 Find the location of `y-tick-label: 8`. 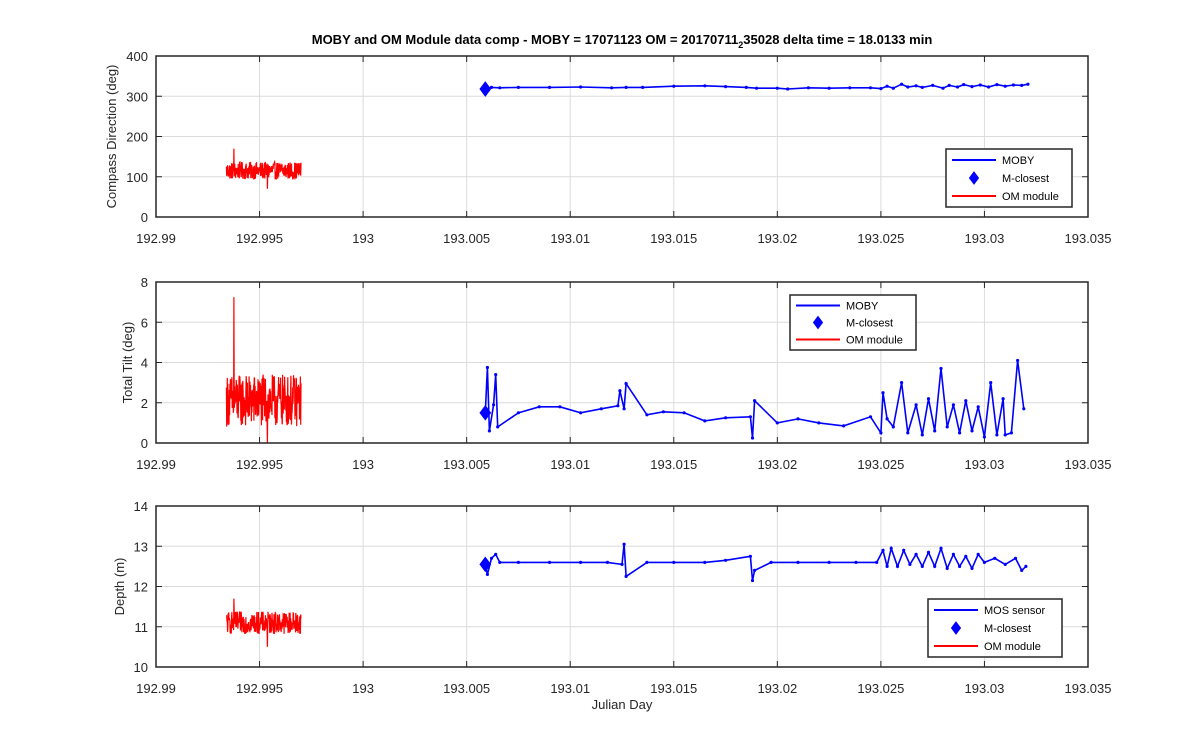

y-tick-label: 8 is located at coordinates (144, 282).